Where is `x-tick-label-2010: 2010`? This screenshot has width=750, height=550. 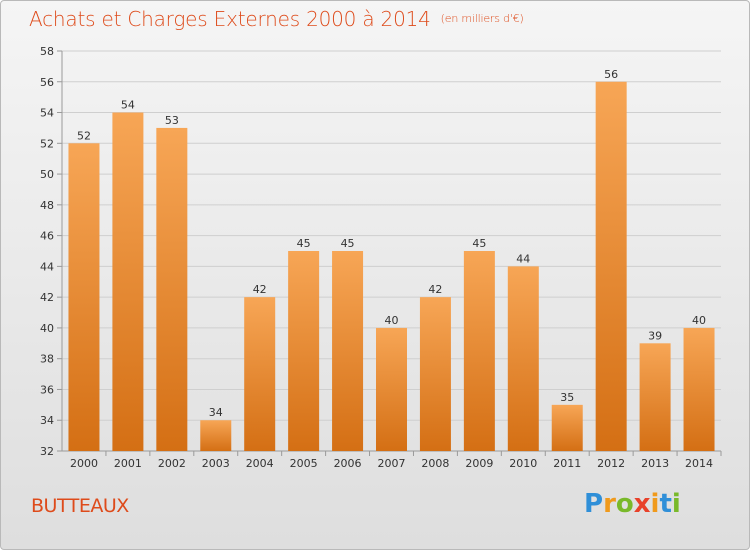 x-tick-label-2010: 2010 is located at coordinates (523, 463).